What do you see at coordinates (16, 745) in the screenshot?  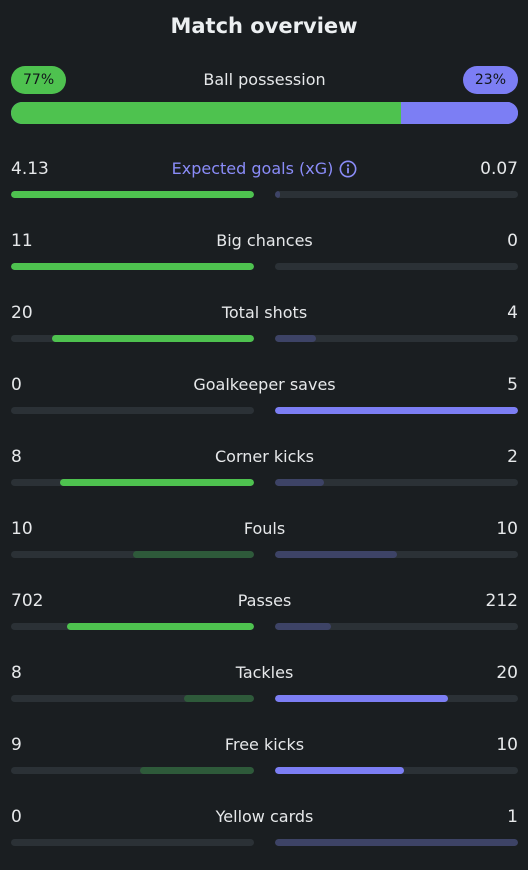 I see `home-stat-value: 9` at bounding box center [16, 745].